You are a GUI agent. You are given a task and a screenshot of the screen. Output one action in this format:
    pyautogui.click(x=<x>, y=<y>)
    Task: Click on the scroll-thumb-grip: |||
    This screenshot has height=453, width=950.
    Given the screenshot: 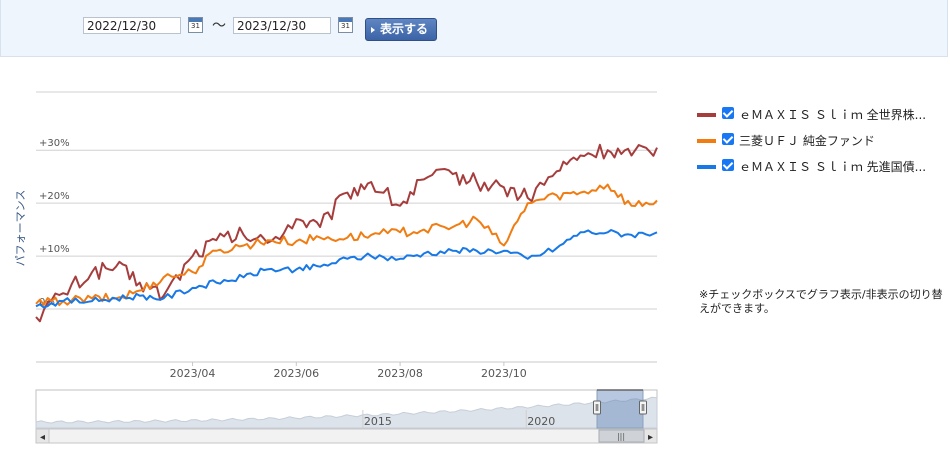 What is the action you would take?
    pyautogui.click(x=621, y=436)
    